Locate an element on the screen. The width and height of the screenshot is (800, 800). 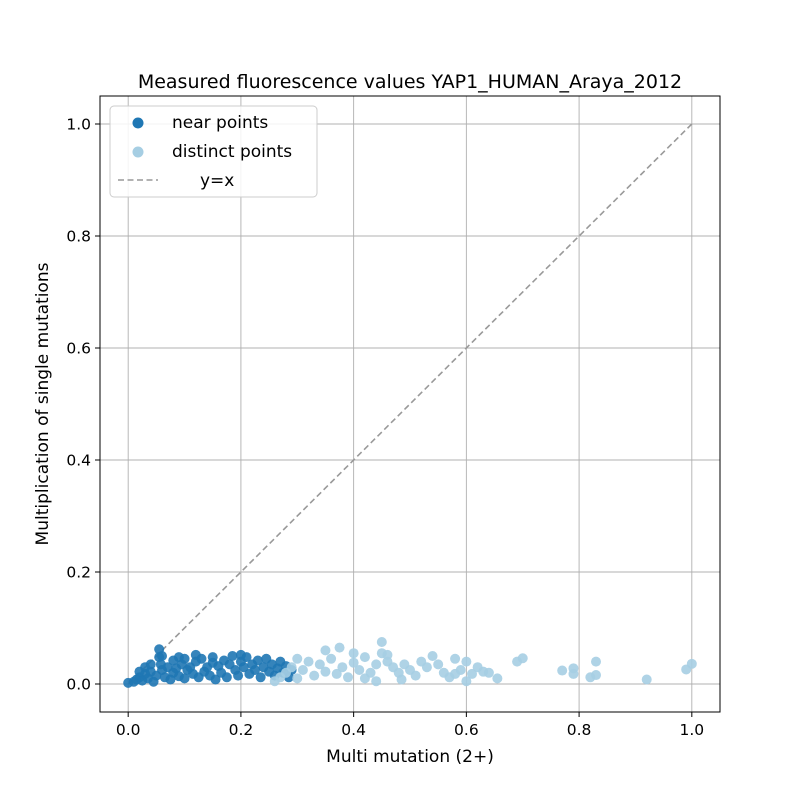
y-tick-label: 0.6 is located at coordinates (78, 349).